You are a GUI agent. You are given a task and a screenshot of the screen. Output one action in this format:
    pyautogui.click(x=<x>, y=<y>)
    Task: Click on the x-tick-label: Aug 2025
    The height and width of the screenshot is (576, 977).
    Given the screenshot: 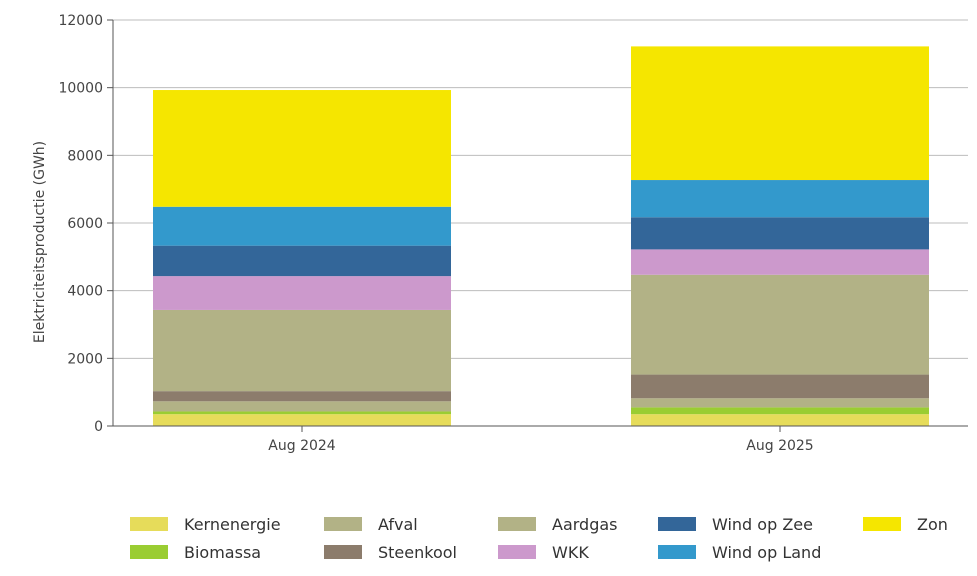 What is the action you would take?
    pyautogui.click(x=779, y=446)
    